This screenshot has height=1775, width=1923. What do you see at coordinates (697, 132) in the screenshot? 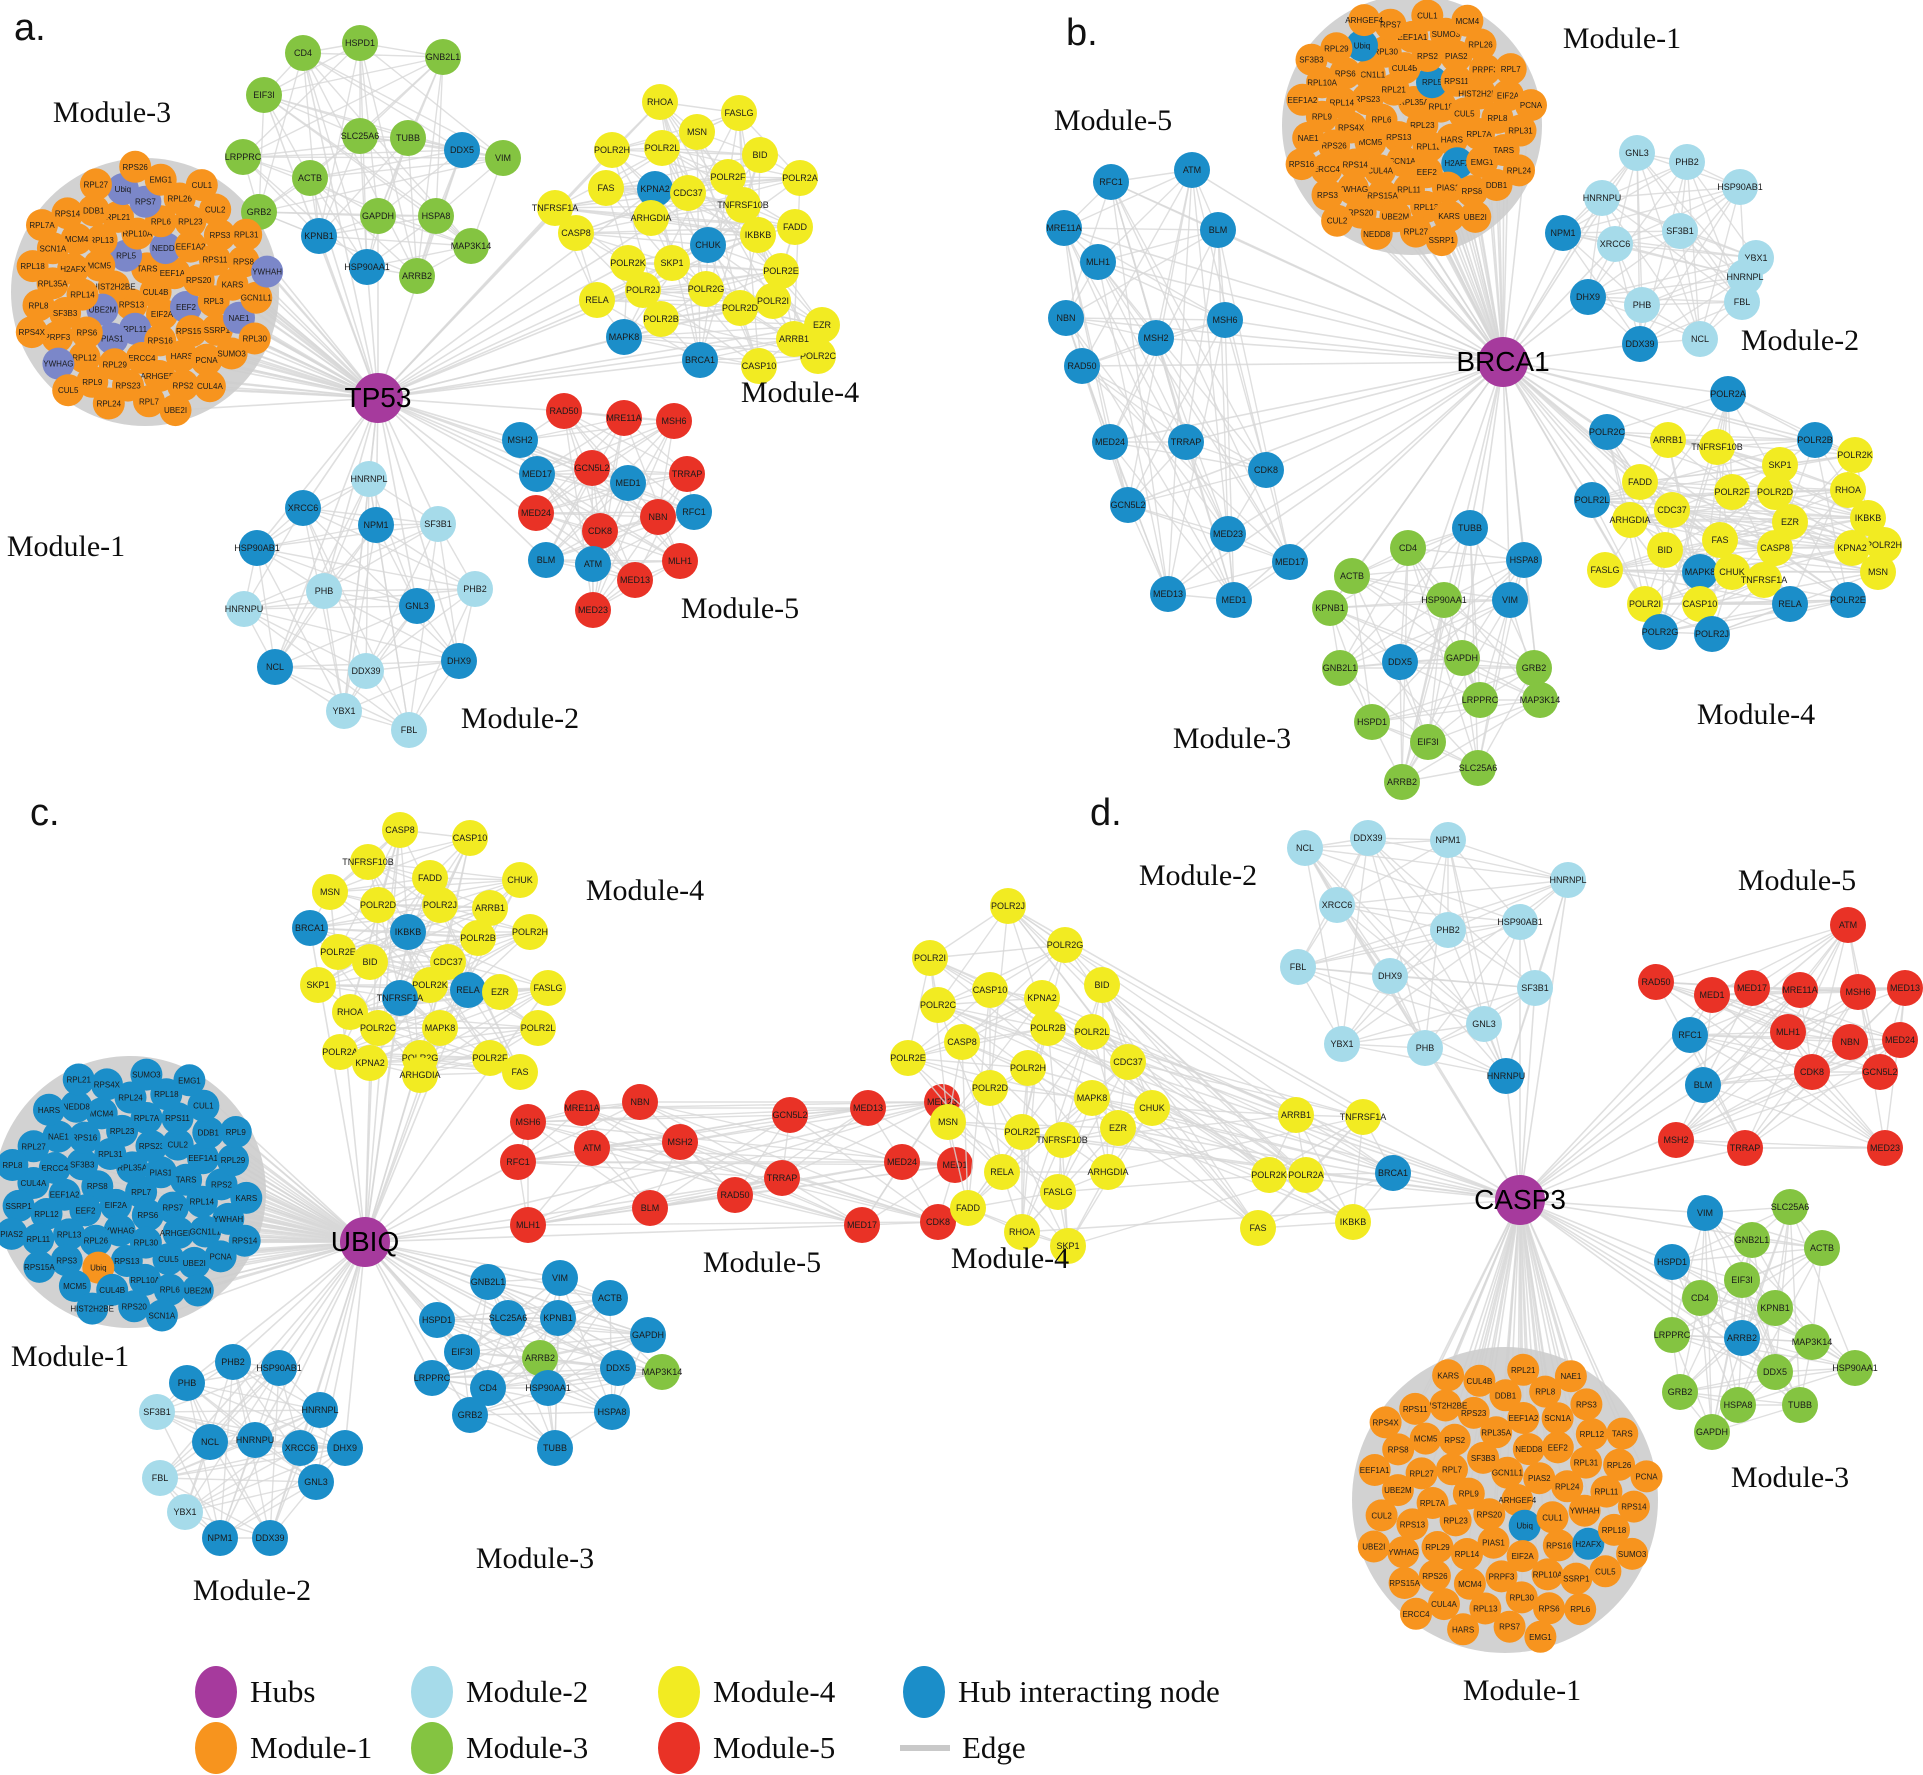
I see `node-MSN: MSN` at bounding box center [697, 132].